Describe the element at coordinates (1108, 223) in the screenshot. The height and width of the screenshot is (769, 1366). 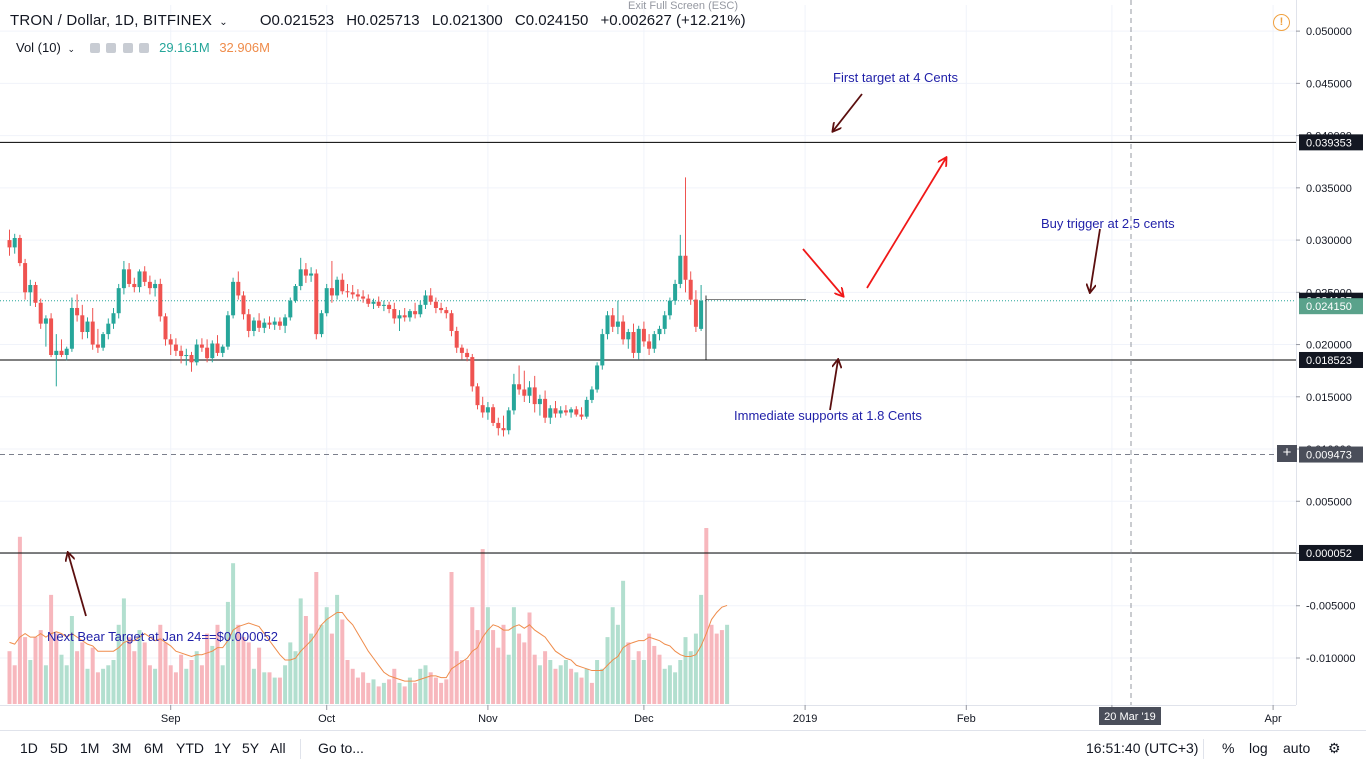
I see `annotation-buy-trigger: Buy trigger at 2.5 cents` at that location.